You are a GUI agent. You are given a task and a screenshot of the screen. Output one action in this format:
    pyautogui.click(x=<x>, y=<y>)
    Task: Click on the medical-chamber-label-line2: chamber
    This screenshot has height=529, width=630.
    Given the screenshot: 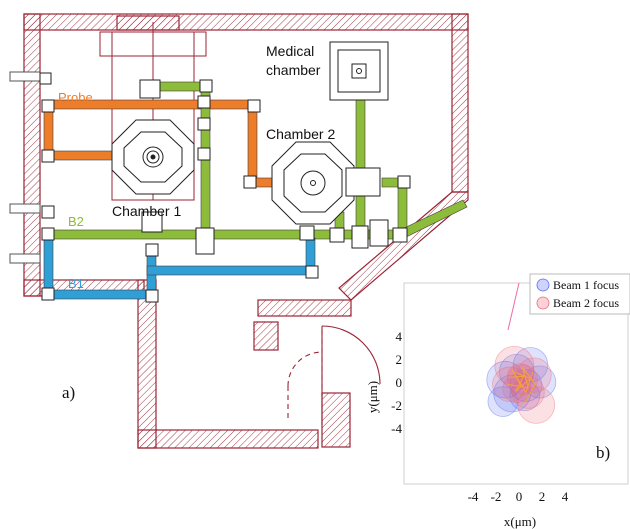 What is the action you would take?
    pyautogui.click(x=293, y=70)
    